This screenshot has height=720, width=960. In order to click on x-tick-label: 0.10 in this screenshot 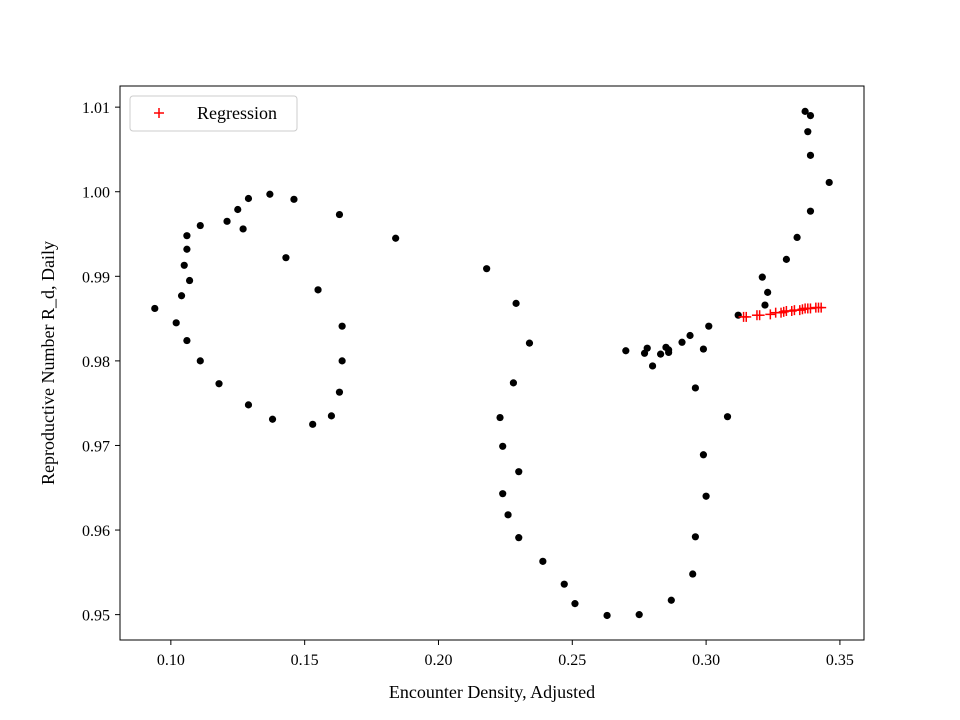, I will do `click(171, 660)`.